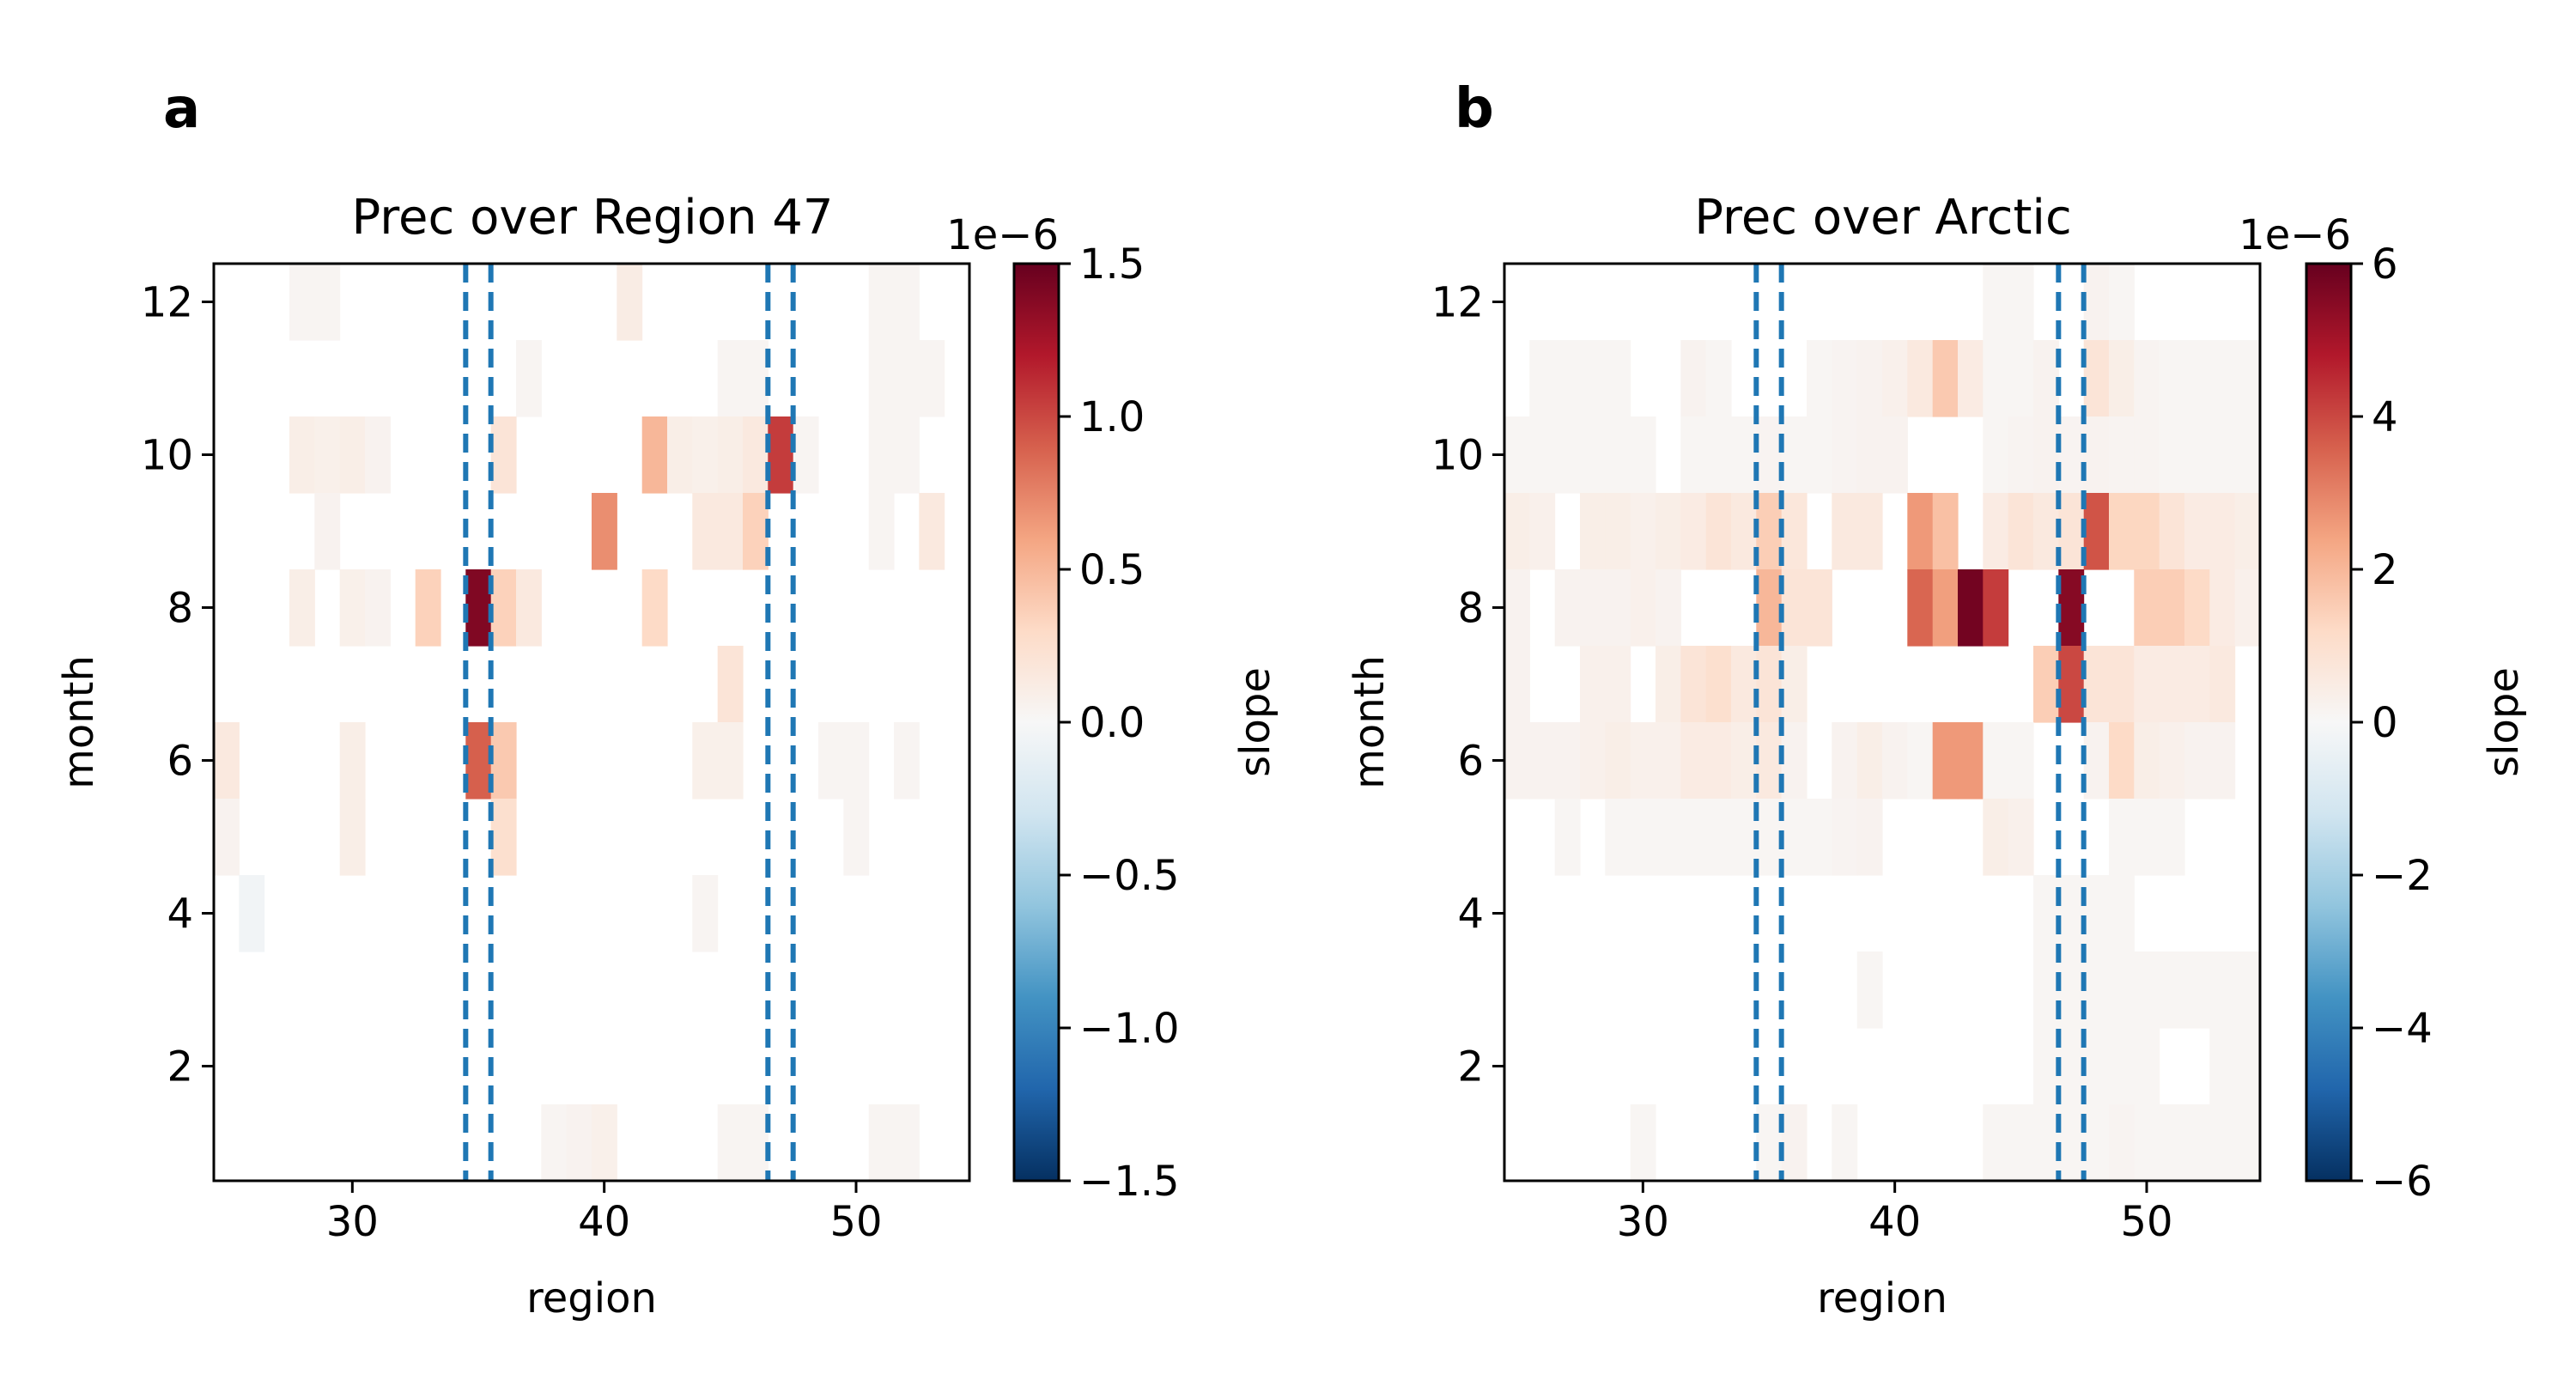 This screenshot has width=2576, height=1374. Describe the element at coordinates (1895, 1213) in the screenshot. I see `x-axis-ticks-b: 30 40 50` at that location.